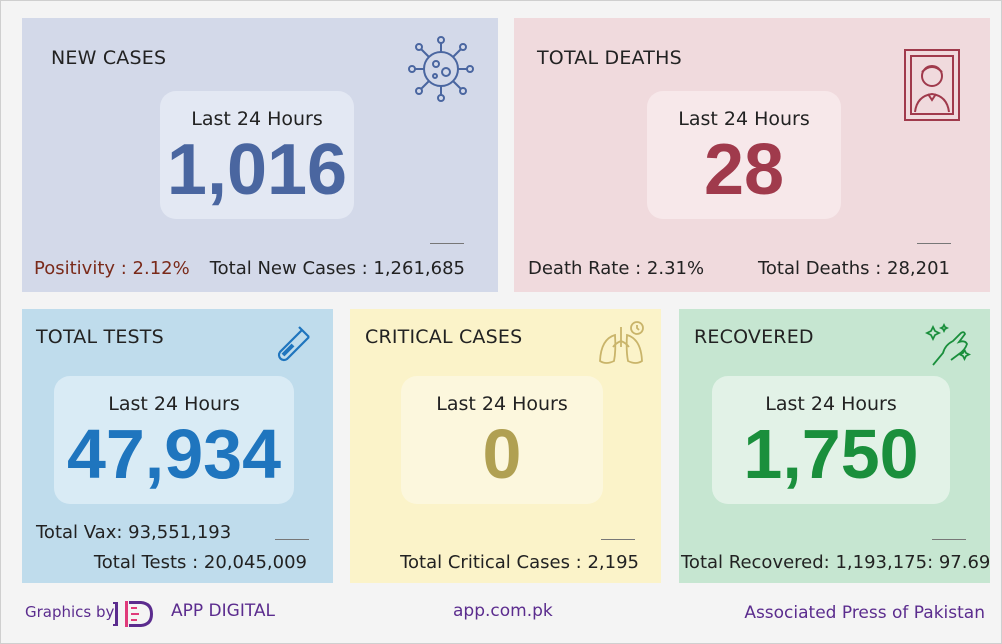 The image size is (1002, 644). I want to click on lungs-icon, so click(621, 342).